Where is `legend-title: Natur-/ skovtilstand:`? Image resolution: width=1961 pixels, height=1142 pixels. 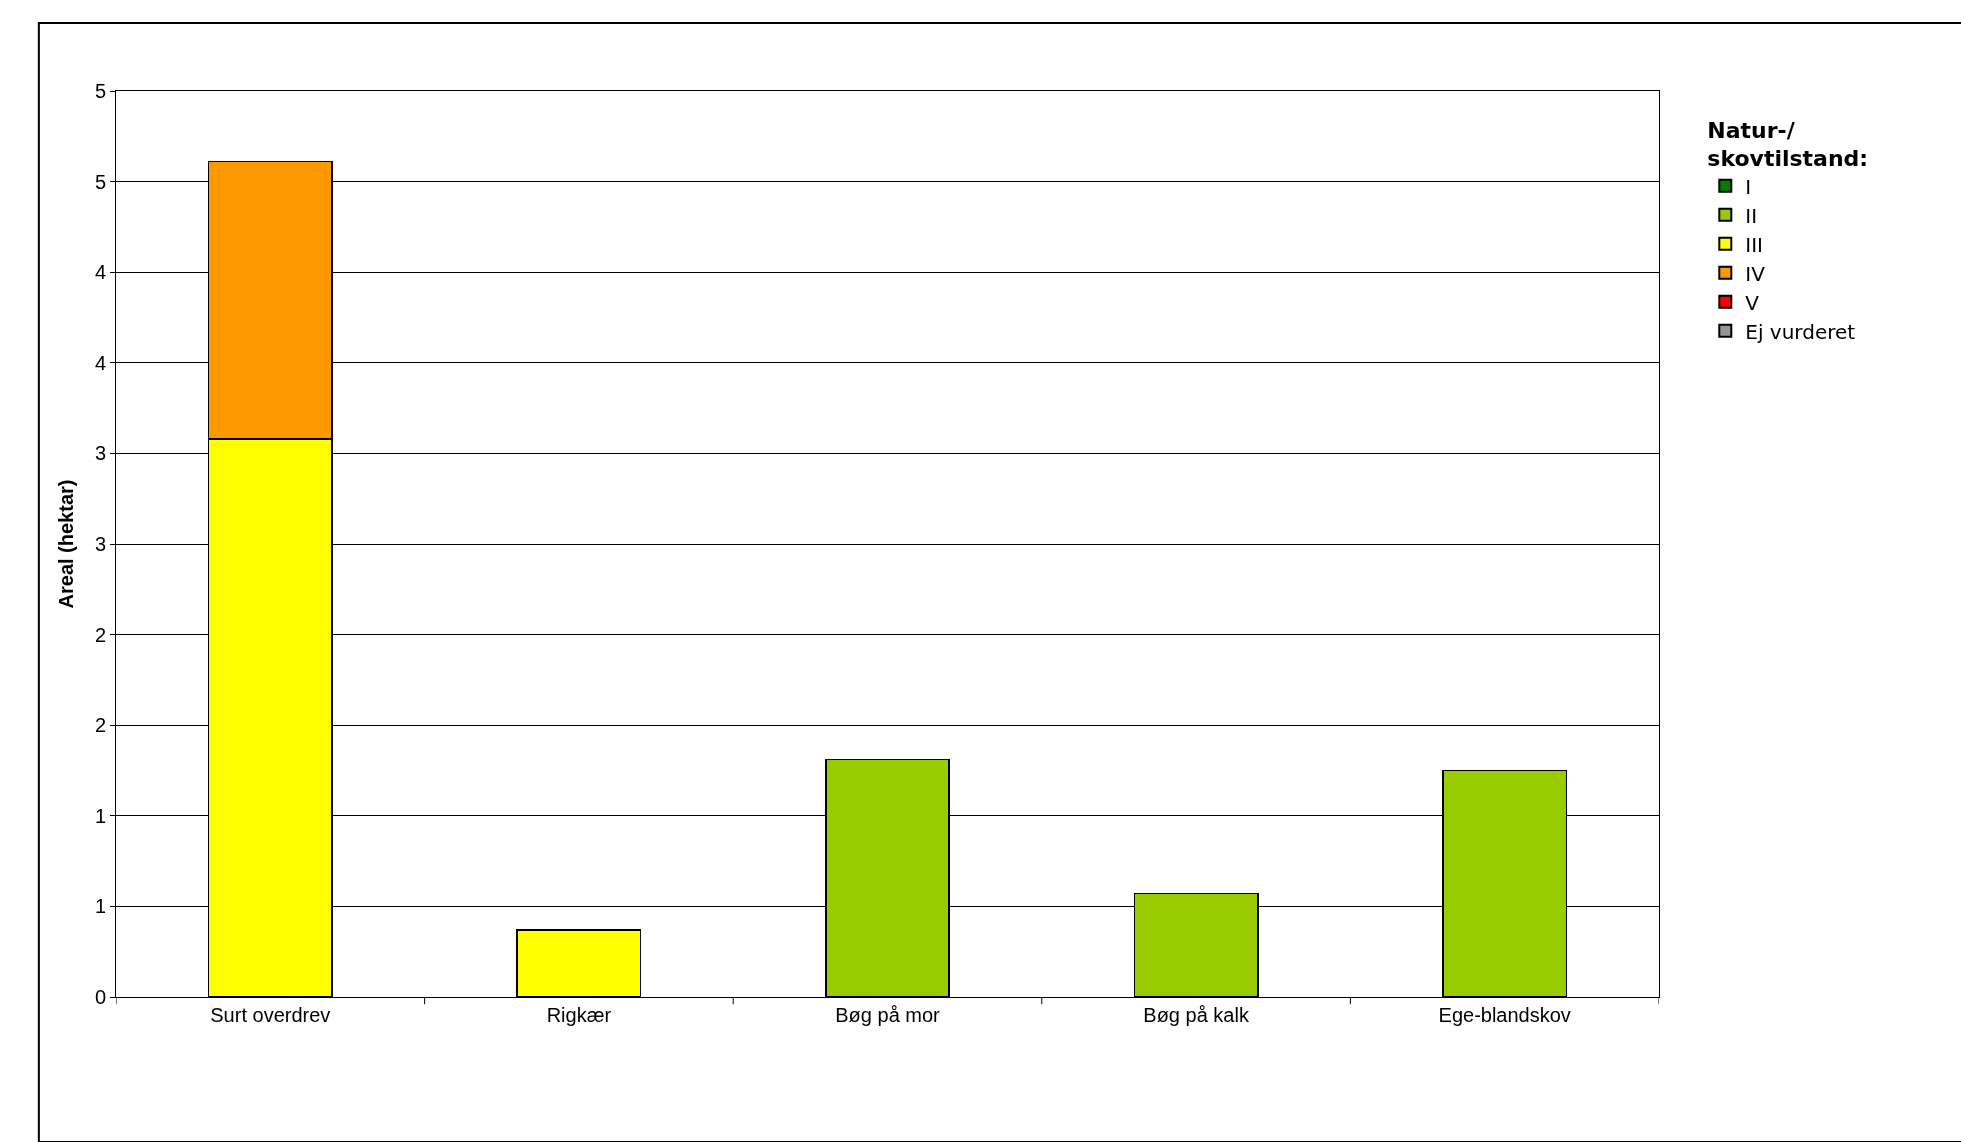 legend-title: Natur-/ skovtilstand: is located at coordinates (1788, 144).